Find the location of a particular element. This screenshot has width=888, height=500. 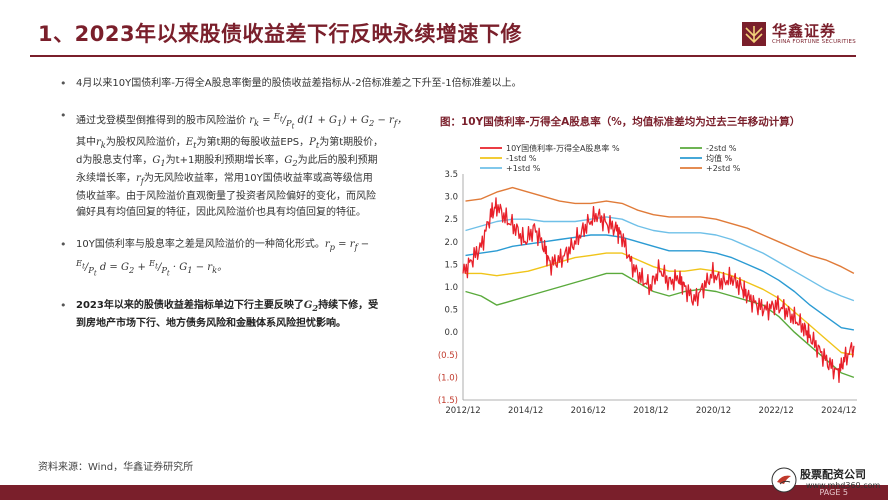

company-logo: 华鑫证券 CHINA FORTUNE SECURITIES is located at coordinates (799, 36).